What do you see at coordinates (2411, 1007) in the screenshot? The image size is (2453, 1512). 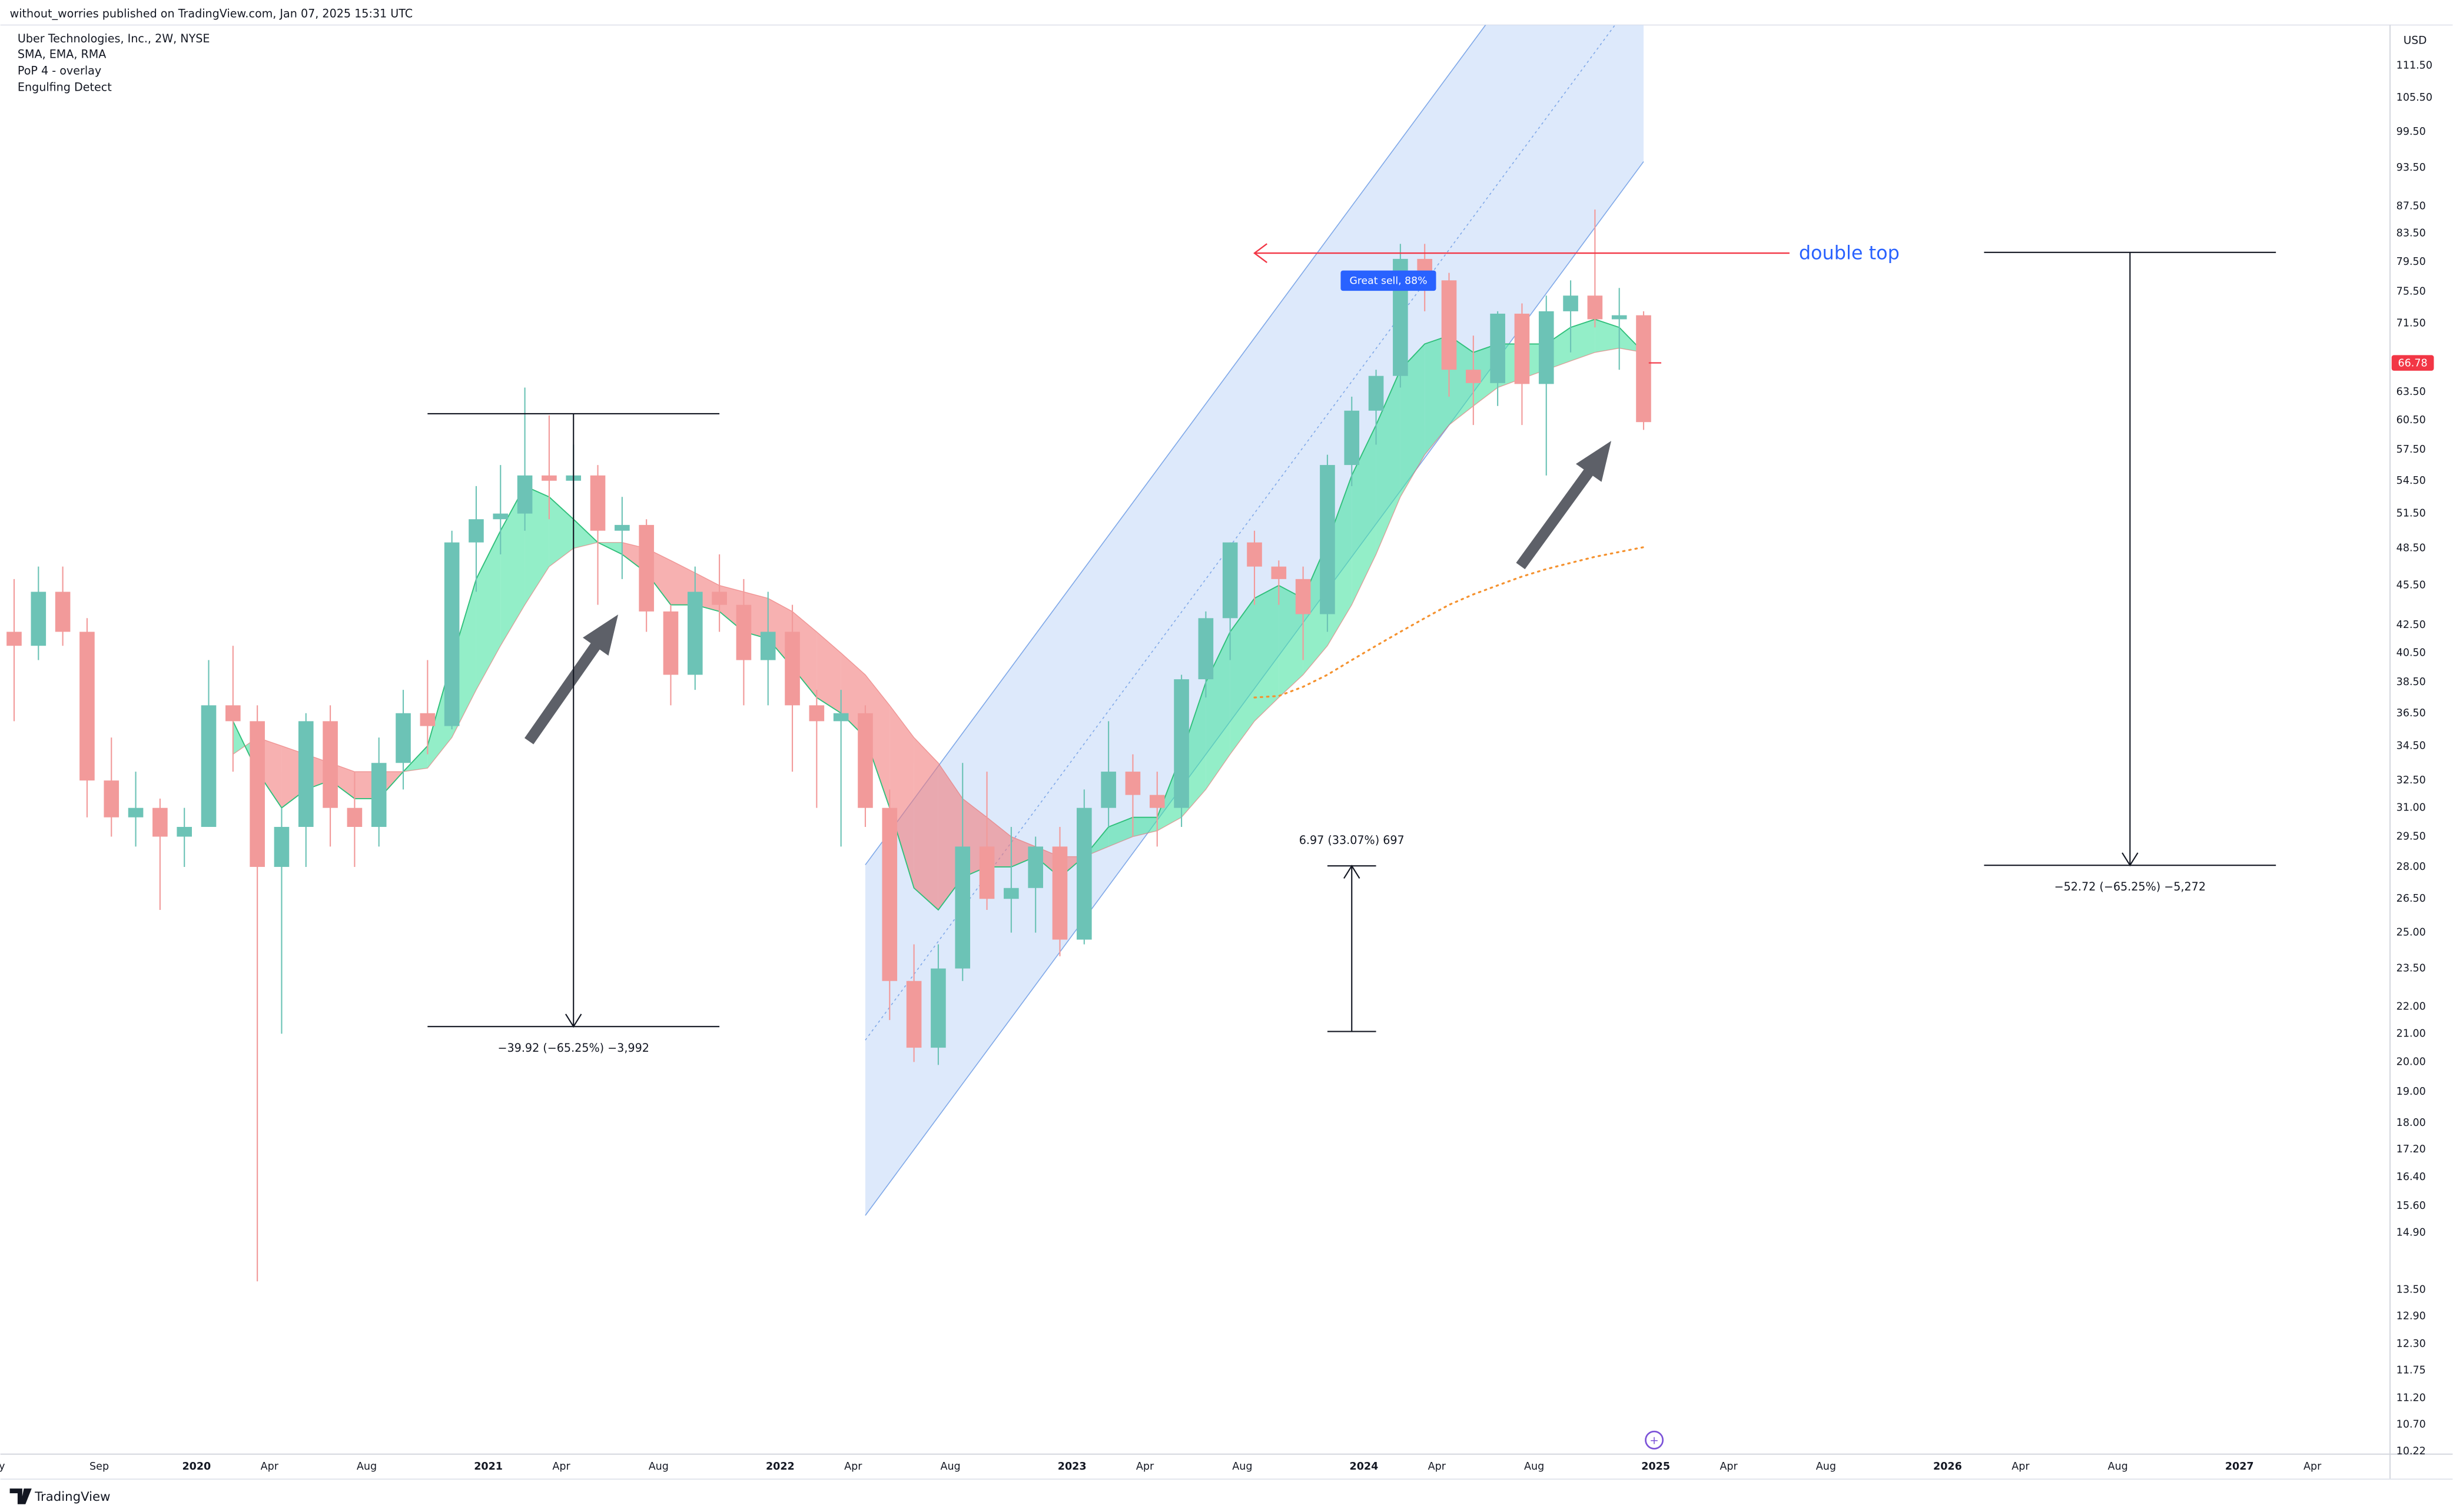 I see `y-tick-label: 22.00` at bounding box center [2411, 1007].